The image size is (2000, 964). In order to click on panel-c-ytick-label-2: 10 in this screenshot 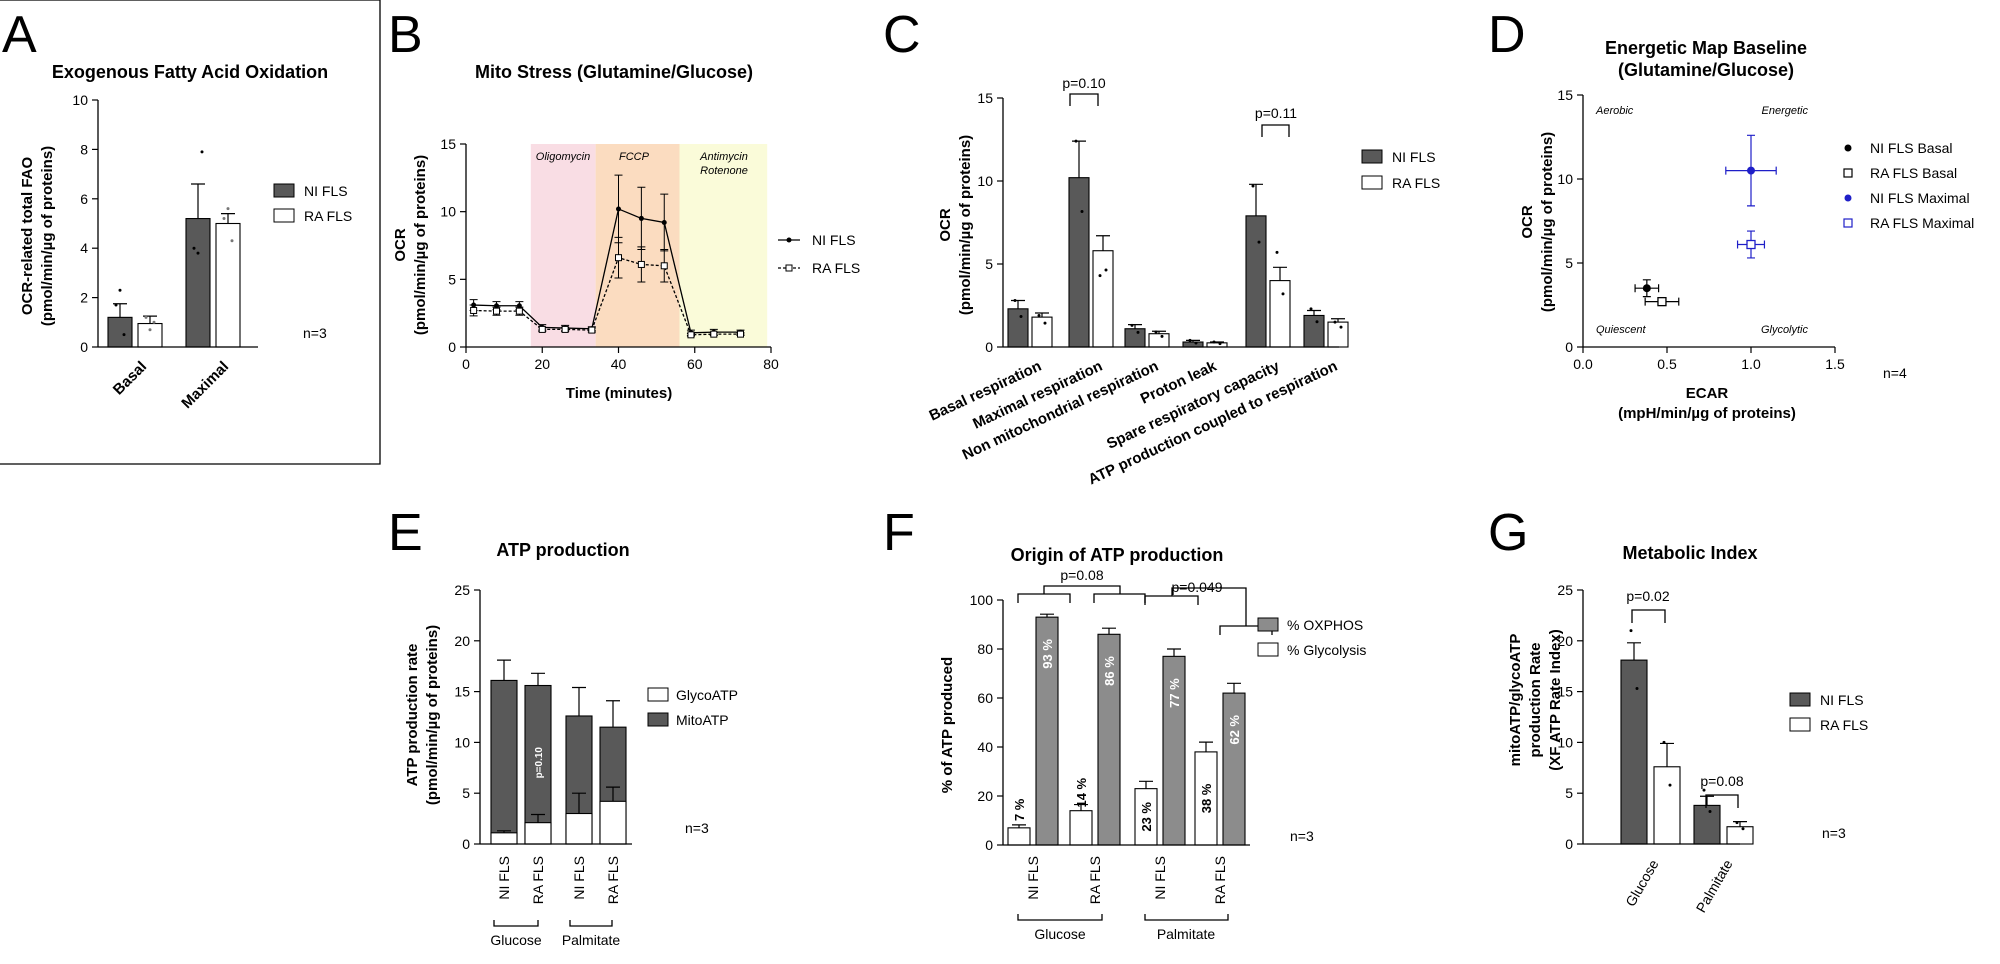, I will do `click(985, 181)`.